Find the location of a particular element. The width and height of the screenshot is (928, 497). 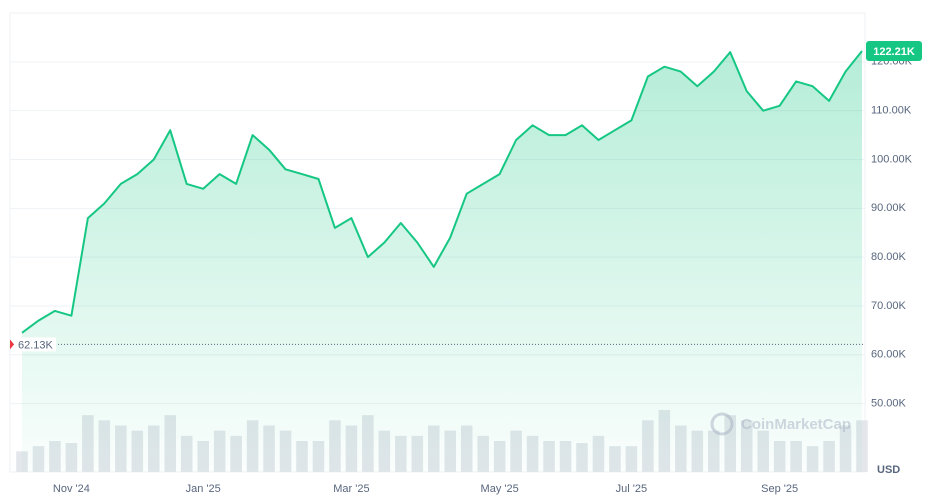

reference-marker is located at coordinates (12, 344).